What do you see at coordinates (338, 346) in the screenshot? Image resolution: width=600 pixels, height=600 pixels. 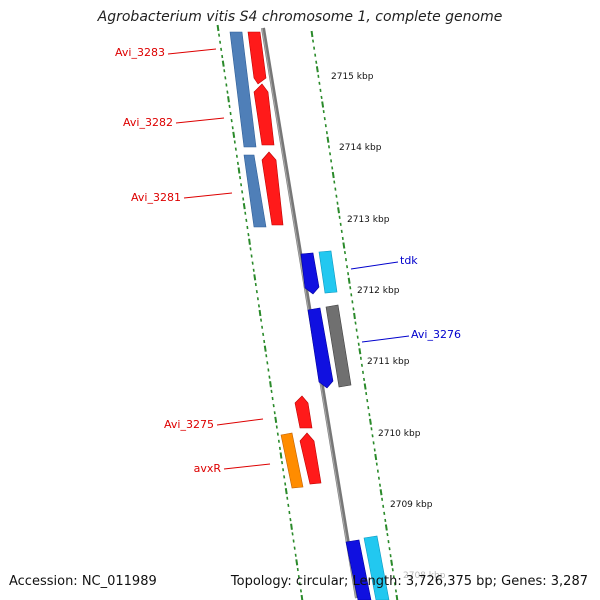 I see `gene-block-gray` at bounding box center [338, 346].